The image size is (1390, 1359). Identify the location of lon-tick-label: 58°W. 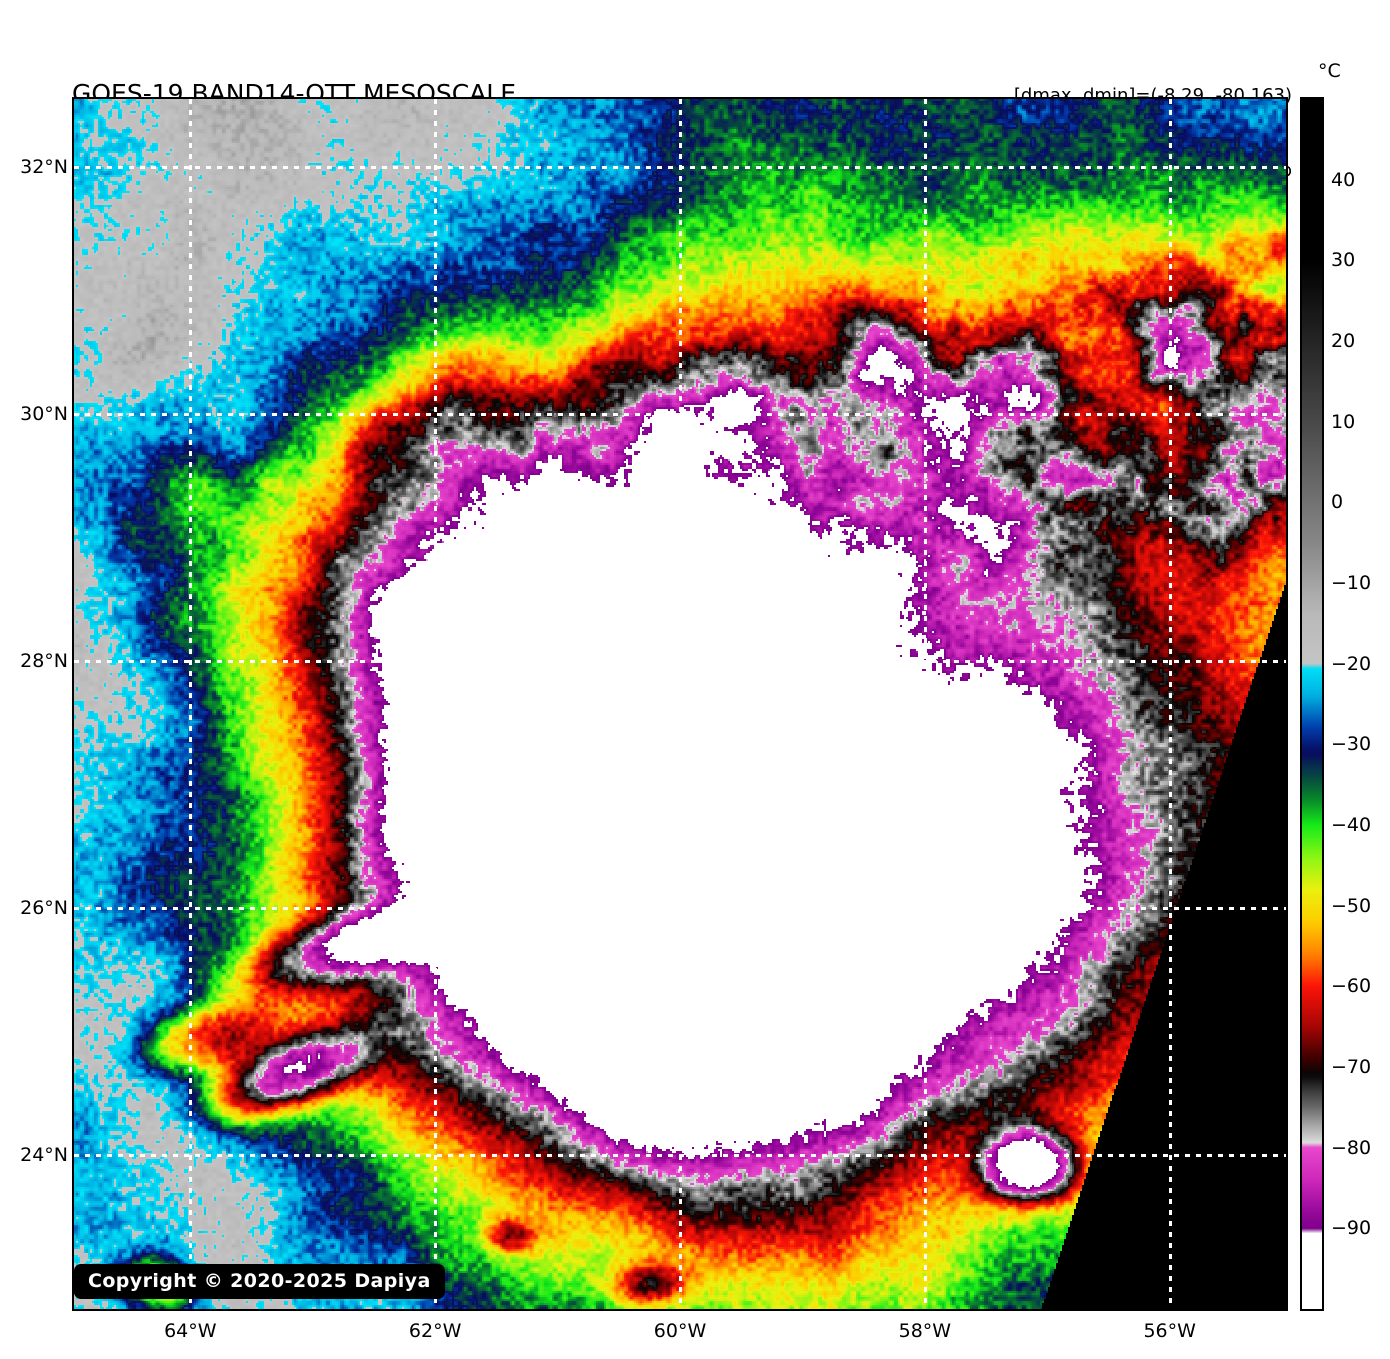
(925, 1331).